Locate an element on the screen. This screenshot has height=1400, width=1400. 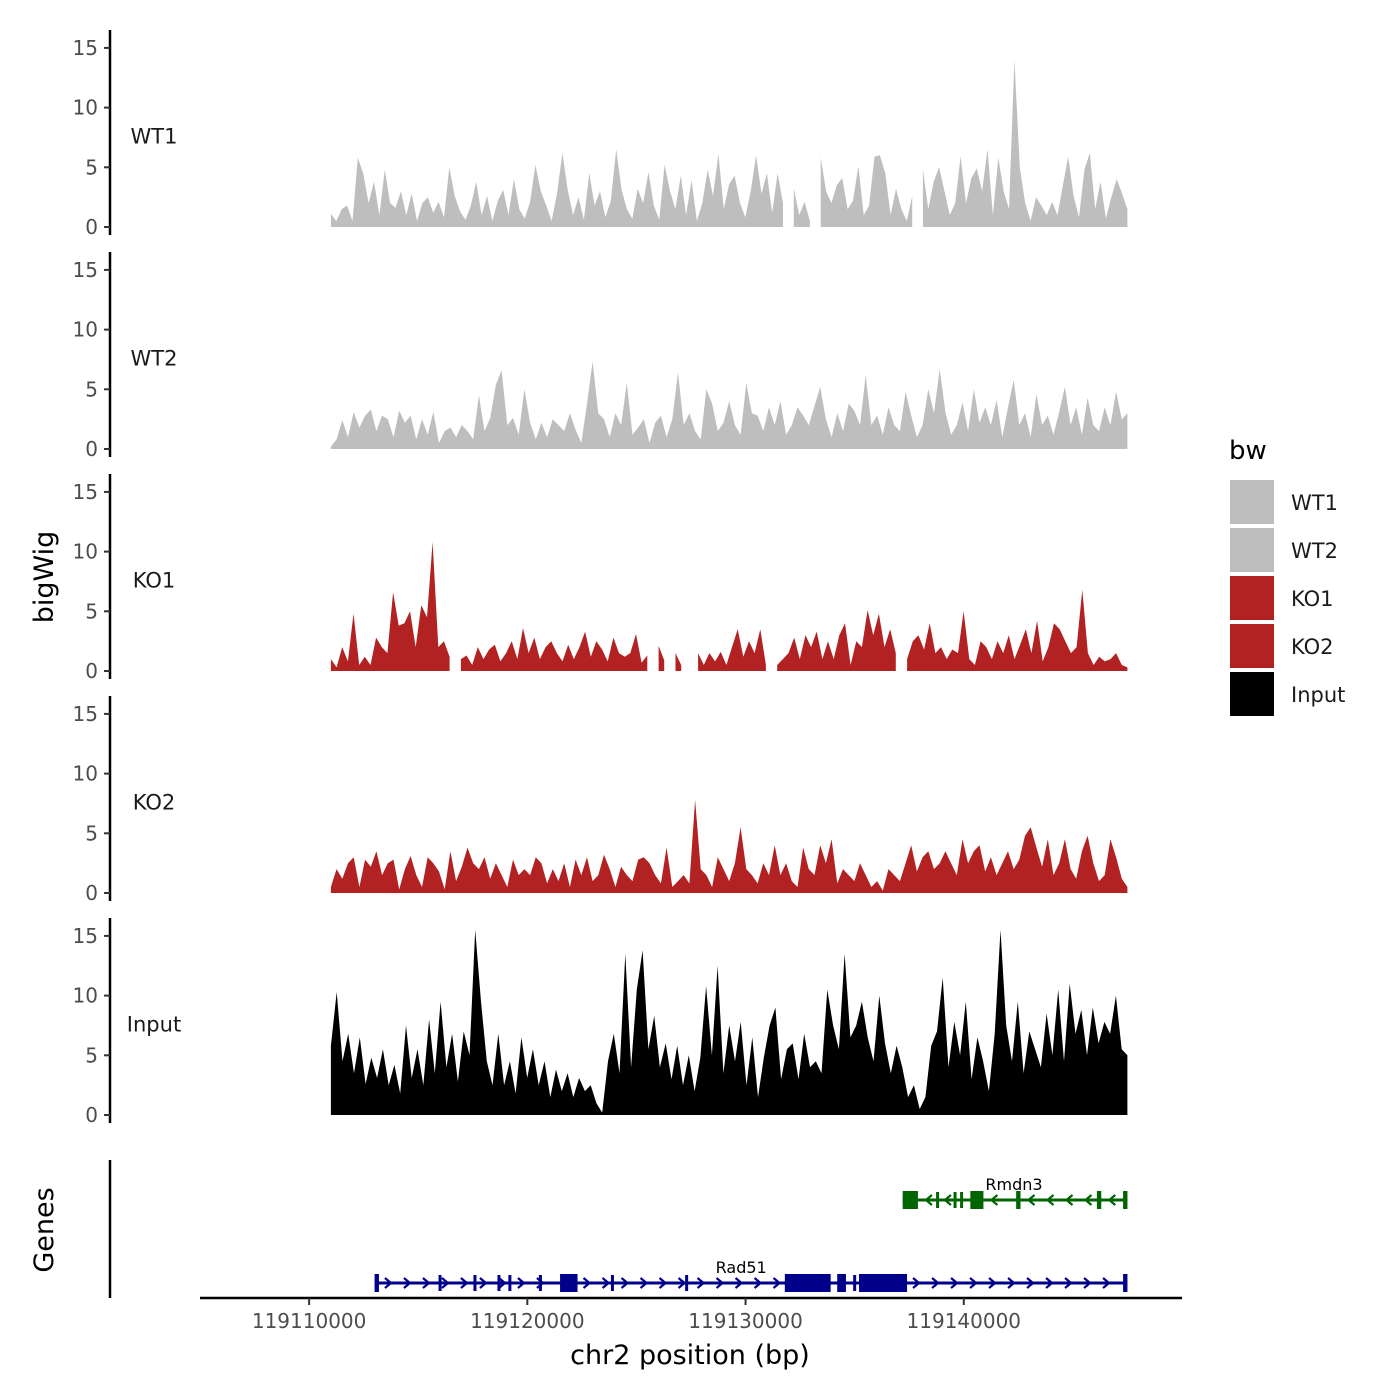
genes-layer: Rmdn3 Rad51 is located at coordinates (618, 1229).